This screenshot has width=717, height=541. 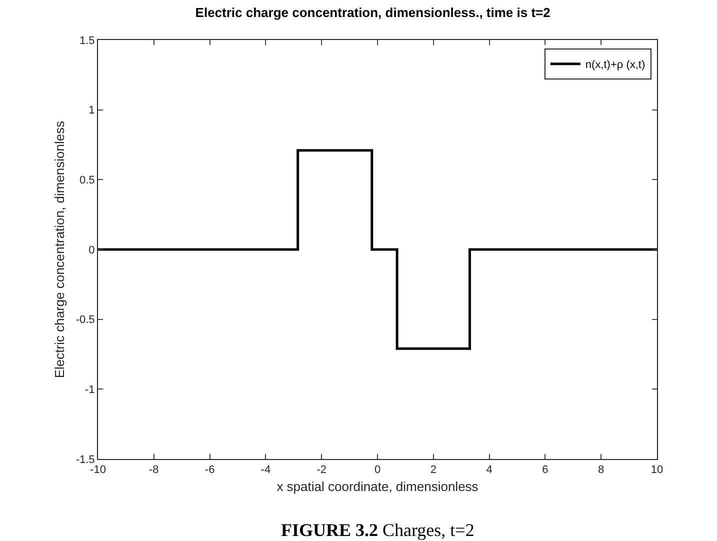 I want to click on text: Charges, t=2, so click(x=428, y=530).